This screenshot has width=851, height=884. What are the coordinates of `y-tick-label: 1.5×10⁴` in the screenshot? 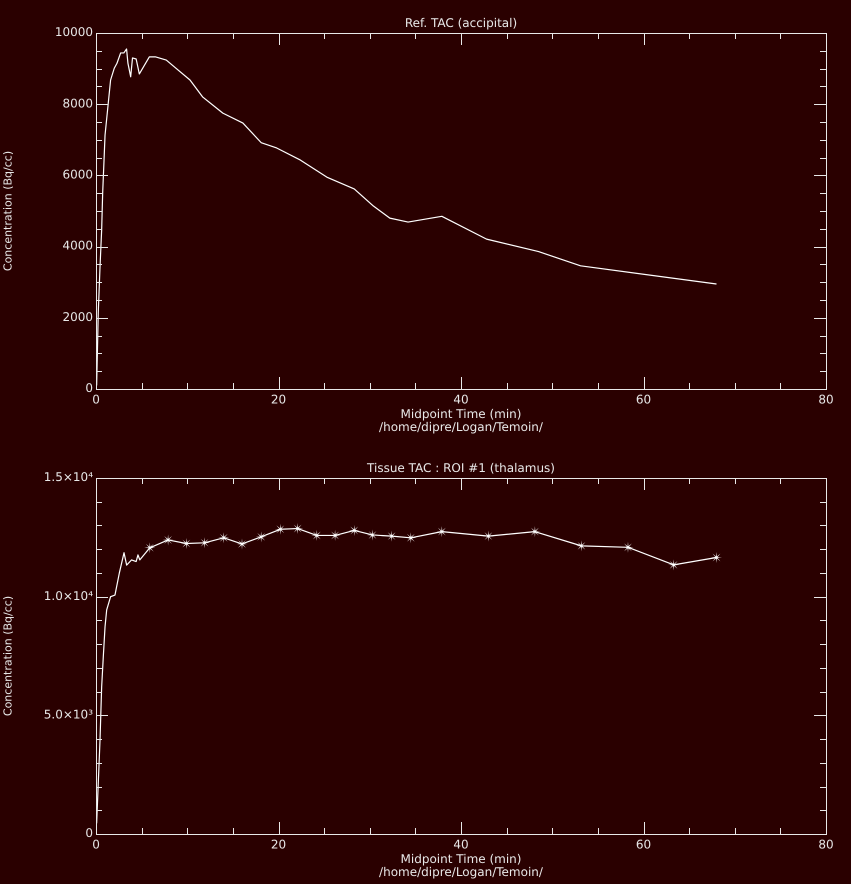 It's located at (69, 477).